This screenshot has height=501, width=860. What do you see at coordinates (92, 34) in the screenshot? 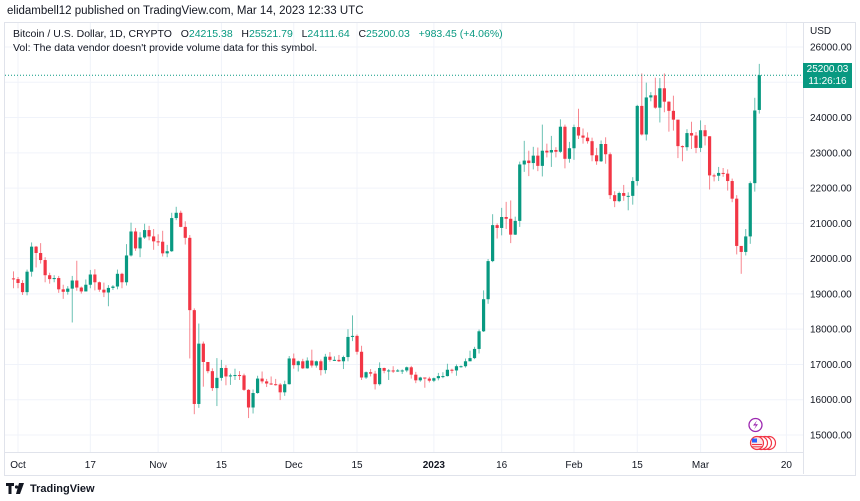
I see `symbol-name: Bitcoin / U.S. Dollar, 1D, CRYPTO` at bounding box center [92, 34].